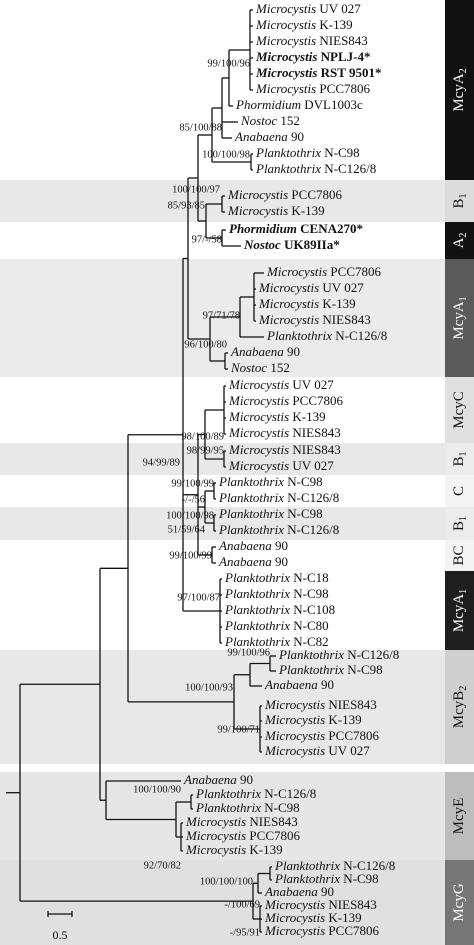 The height and width of the screenshot is (945, 474). I want to click on support-value: -/-/56, so click(193, 499).